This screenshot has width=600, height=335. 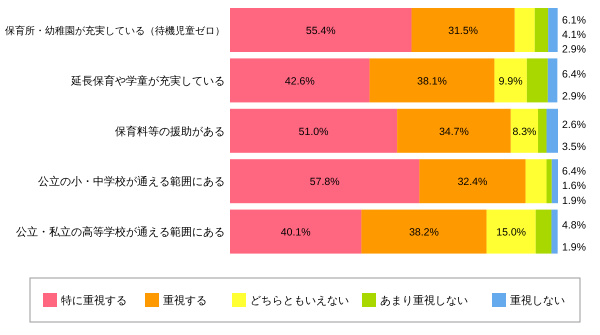 What do you see at coordinates (574, 124) in the screenshot?
I see `data-label: 2.6%` at bounding box center [574, 124].